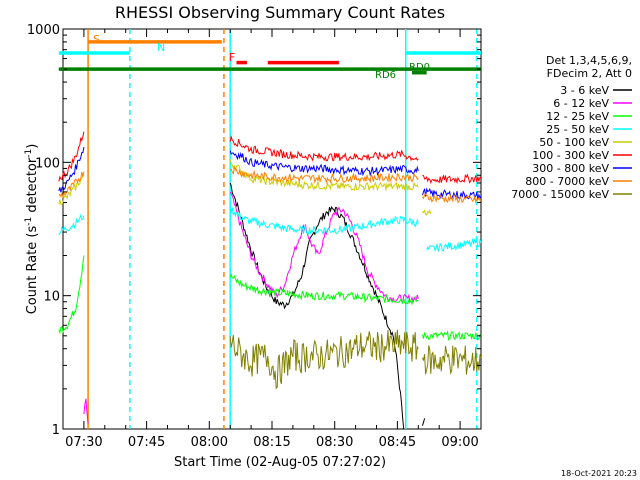 The image size is (640, 480). I want to click on x-tick-label-3: 08:15, so click(271, 442).